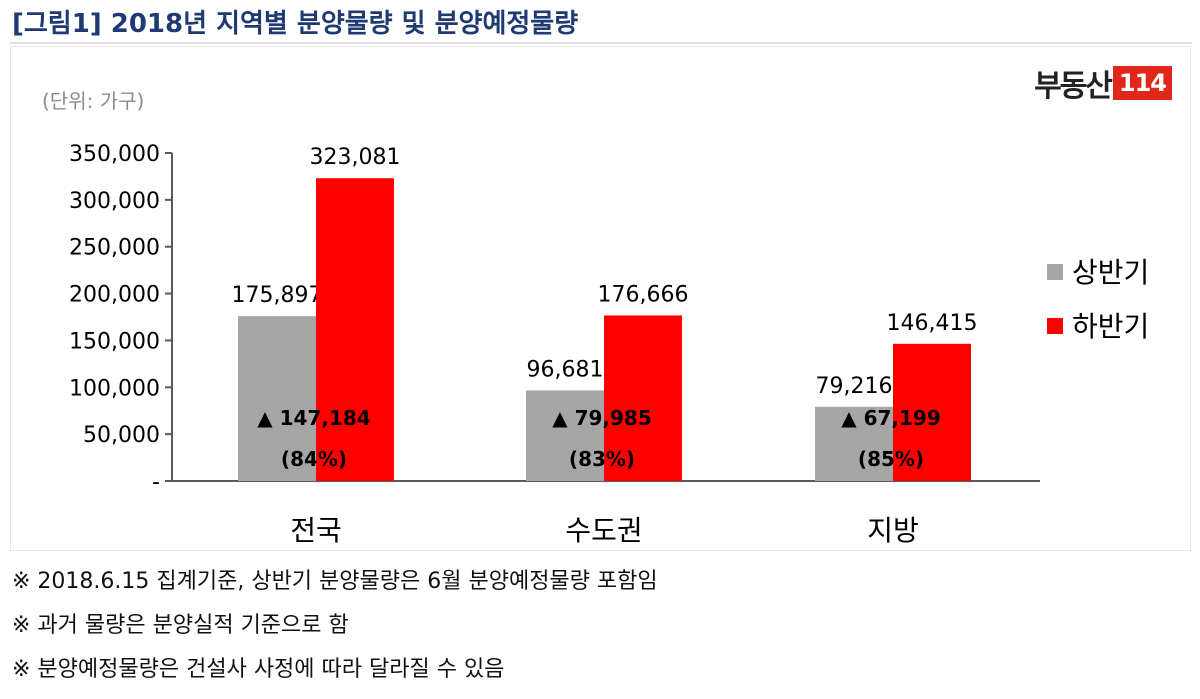 Image resolution: width=1200 pixels, height=699 pixels. I want to click on y-tick-label: 350,000, so click(114, 154).